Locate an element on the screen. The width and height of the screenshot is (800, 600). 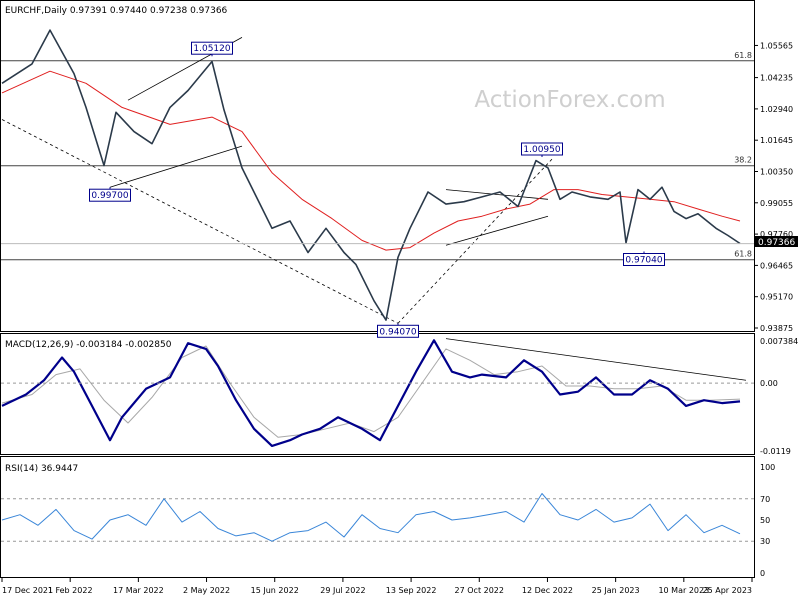
watermark: ActionForex.com is located at coordinates (569, 100).